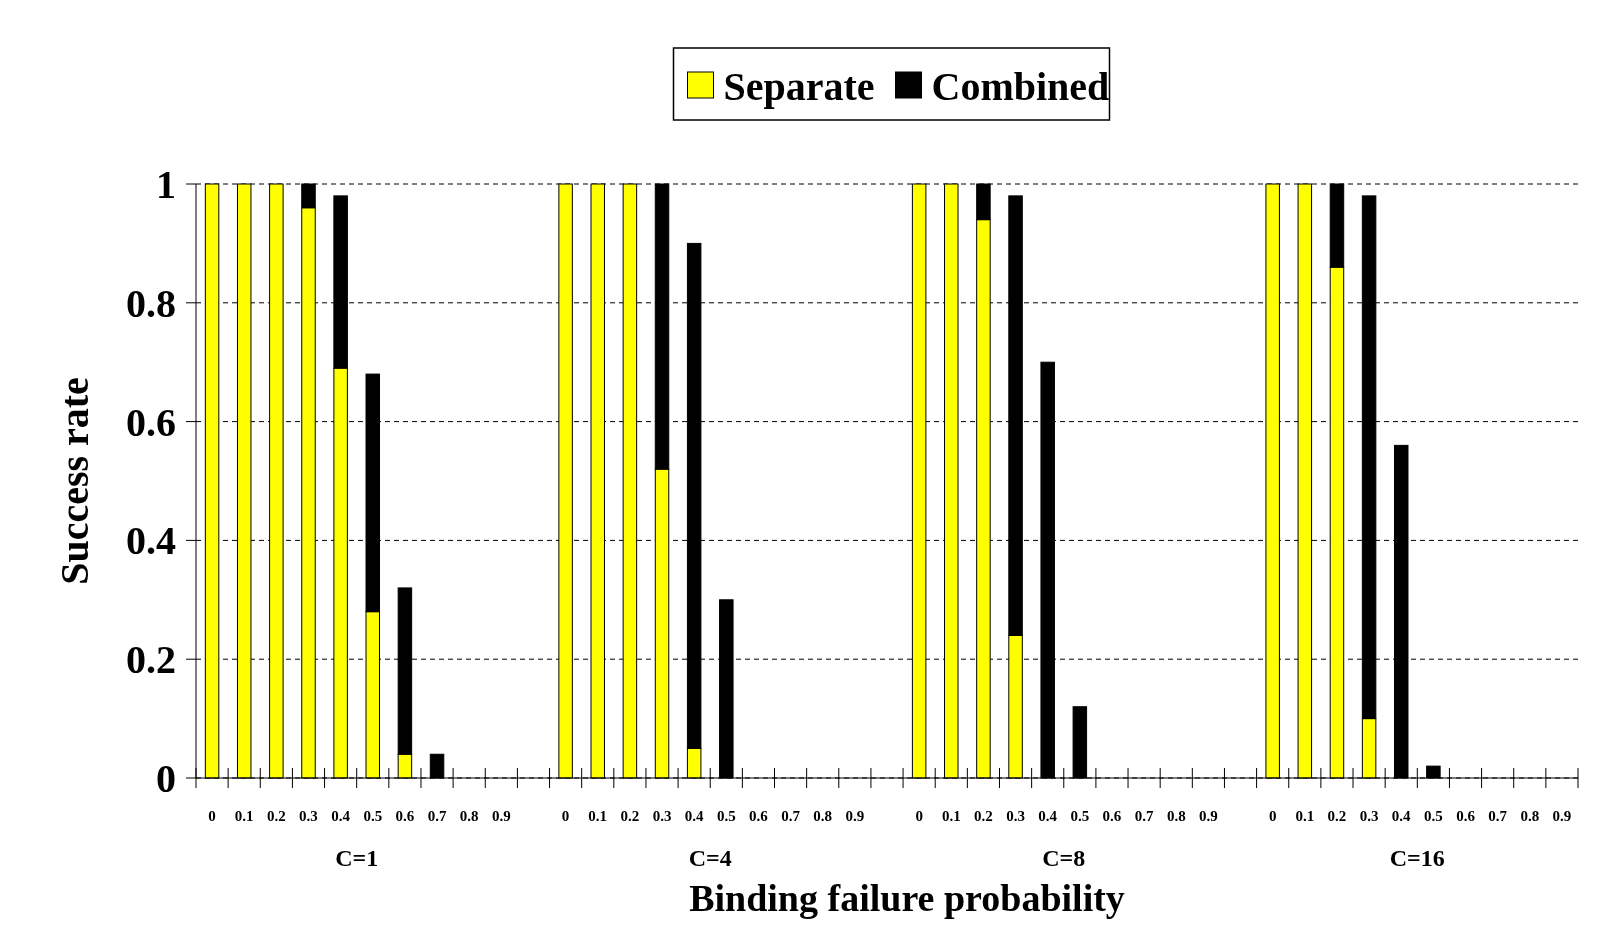  Describe the element at coordinates (907, 898) in the screenshot. I see `x-axis-title: Binding failure probability` at that location.